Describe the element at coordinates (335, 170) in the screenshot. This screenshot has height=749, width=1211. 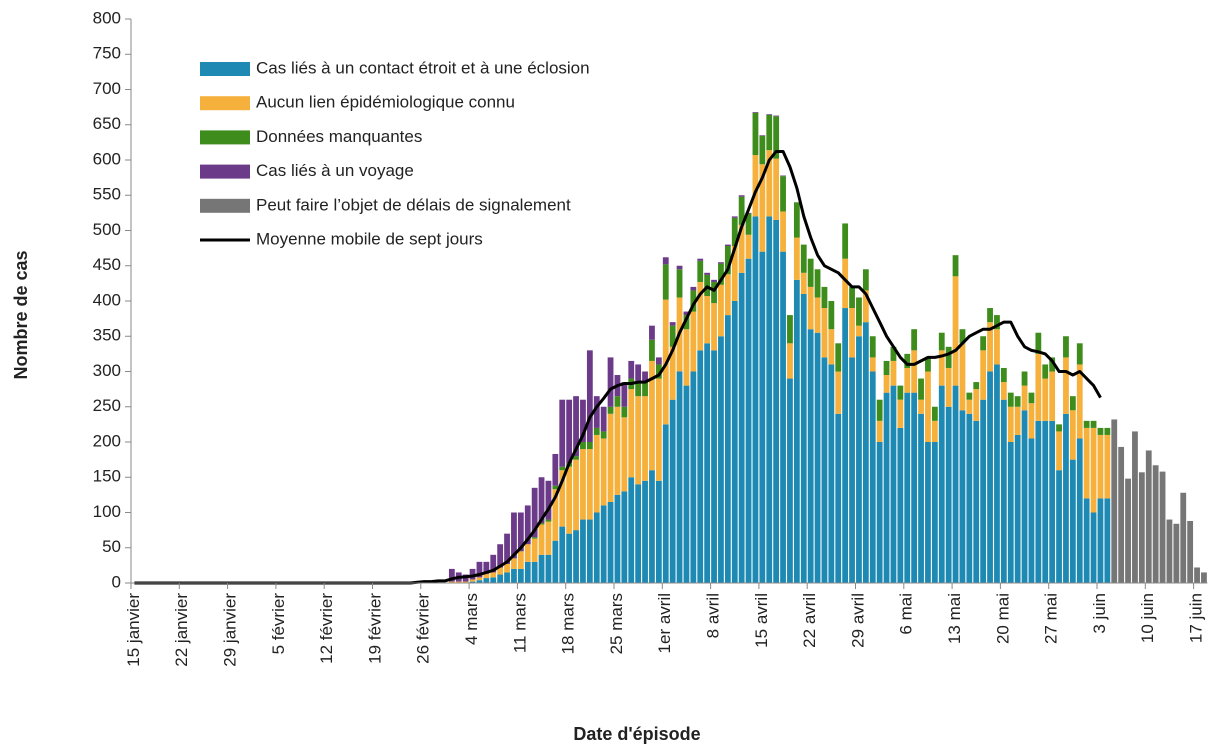
I see `legend-label: Cas liés à un voyage` at that location.